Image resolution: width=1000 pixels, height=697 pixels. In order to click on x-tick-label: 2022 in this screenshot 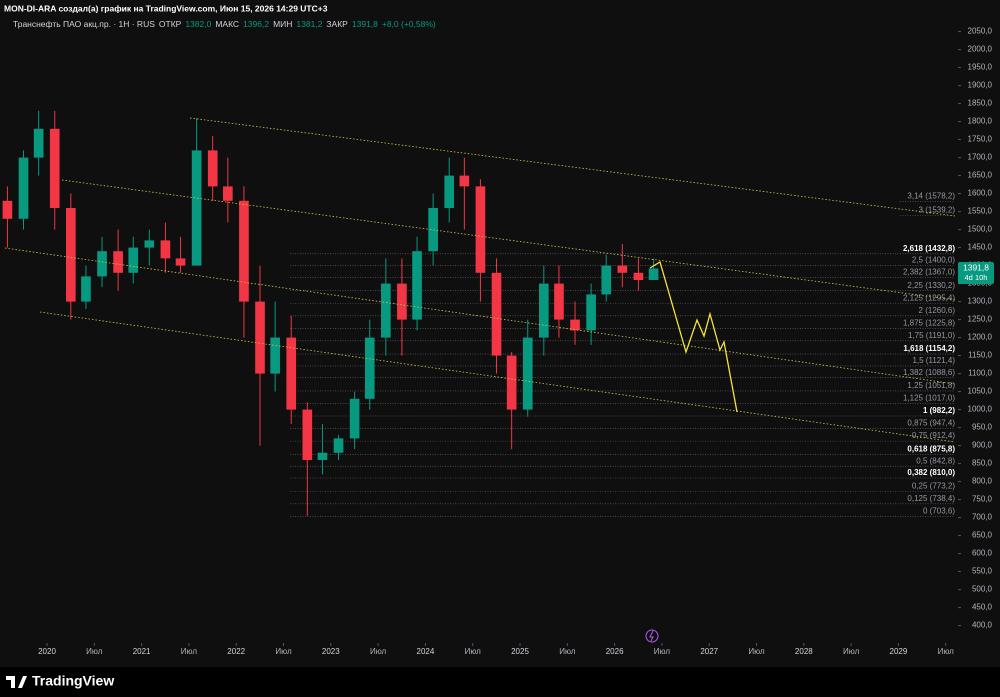, I will do `click(236, 651)`.